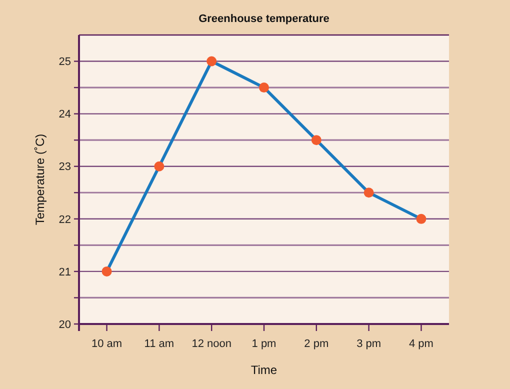  What do you see at coordinates (264, 370) in the screenshot?
I see `x-axis-title: Time` at bounding box center [264, 370].